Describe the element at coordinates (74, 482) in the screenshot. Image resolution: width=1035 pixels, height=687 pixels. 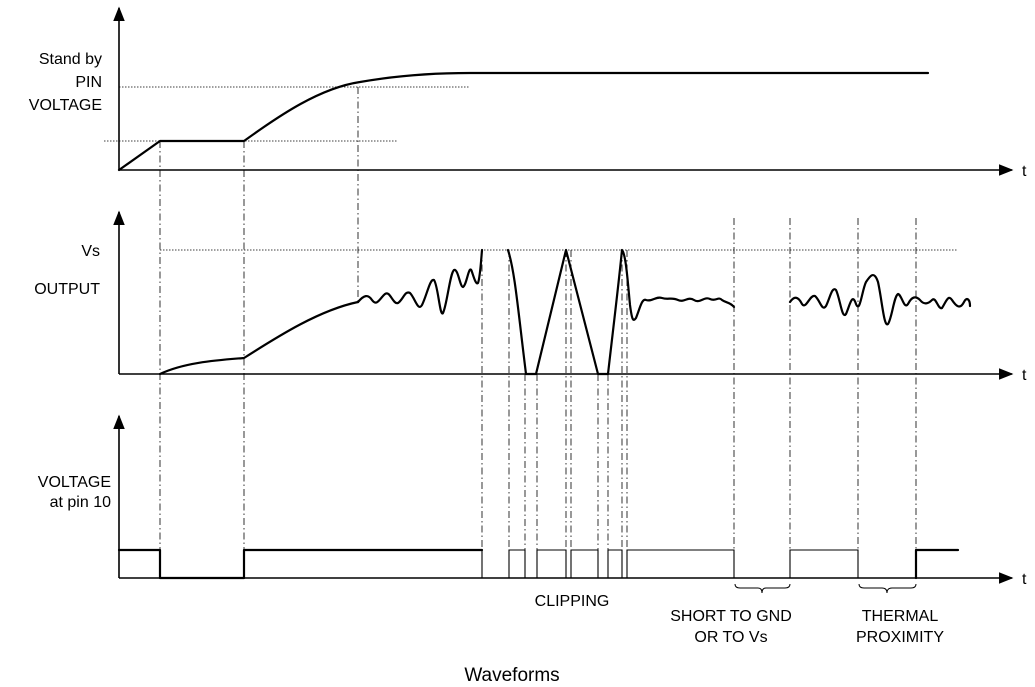
I see `pin10-label-line-1: VOLTAGE` at that location.